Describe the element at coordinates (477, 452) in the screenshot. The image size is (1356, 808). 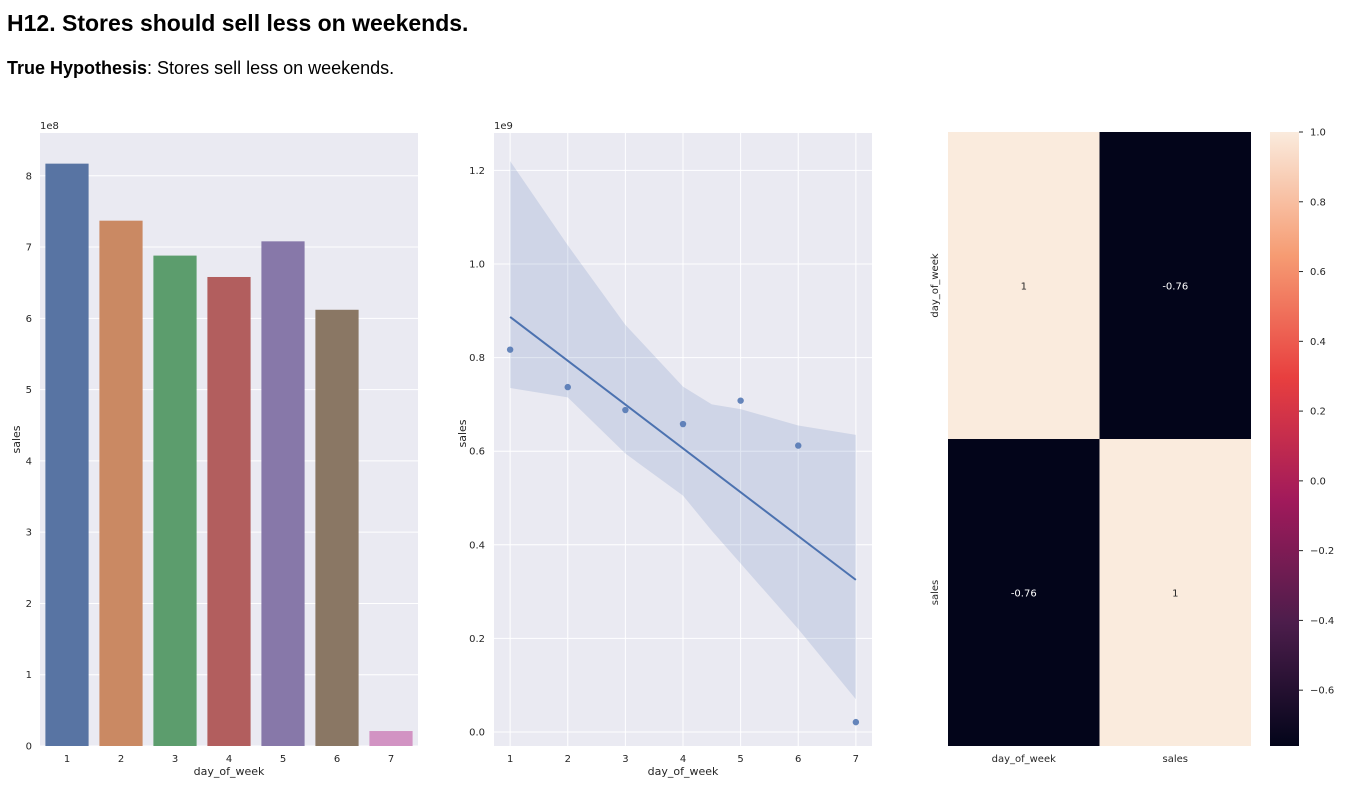
I see `y-tick-label: 0.6` at that location.